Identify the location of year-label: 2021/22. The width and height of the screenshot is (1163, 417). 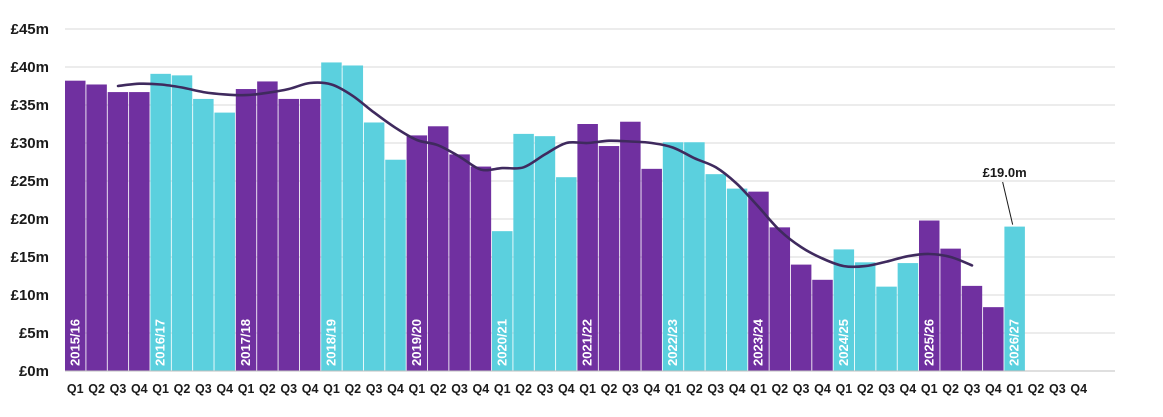
(587, 342).